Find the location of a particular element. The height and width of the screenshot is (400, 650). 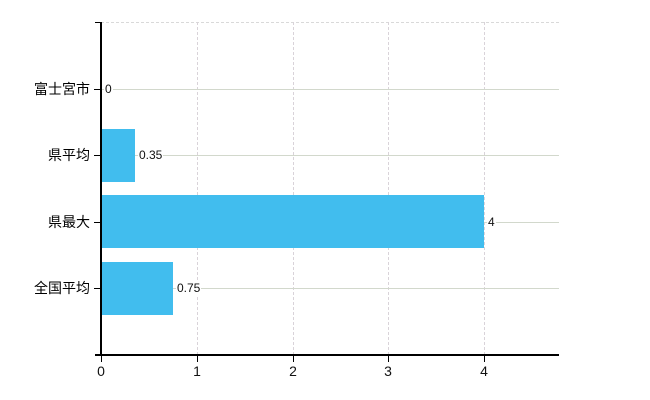

x-tick-label: 4 is located at coordinates (484, 371).